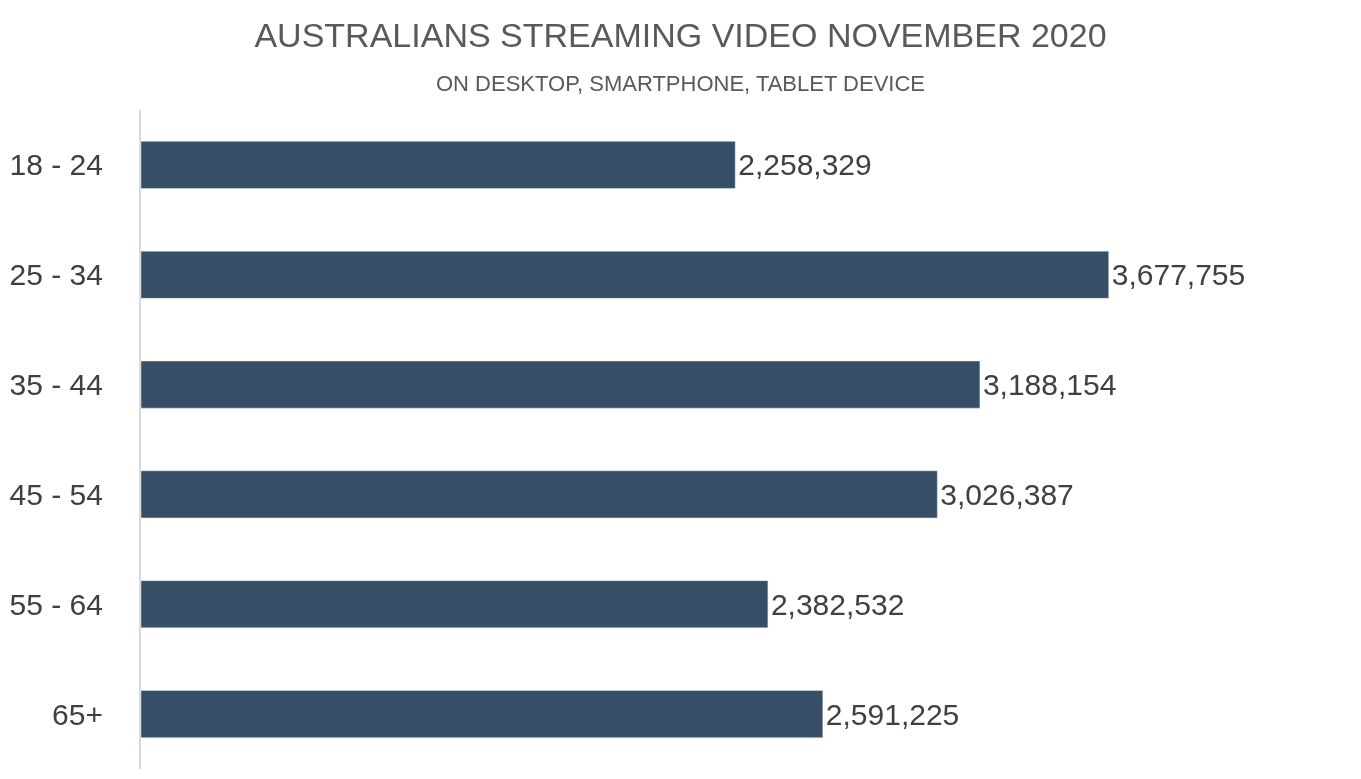  I want to click on chart-subtitle: ON DESKTOP, SMARTPHONE, TABLET DEVICE, so click(680, 83).